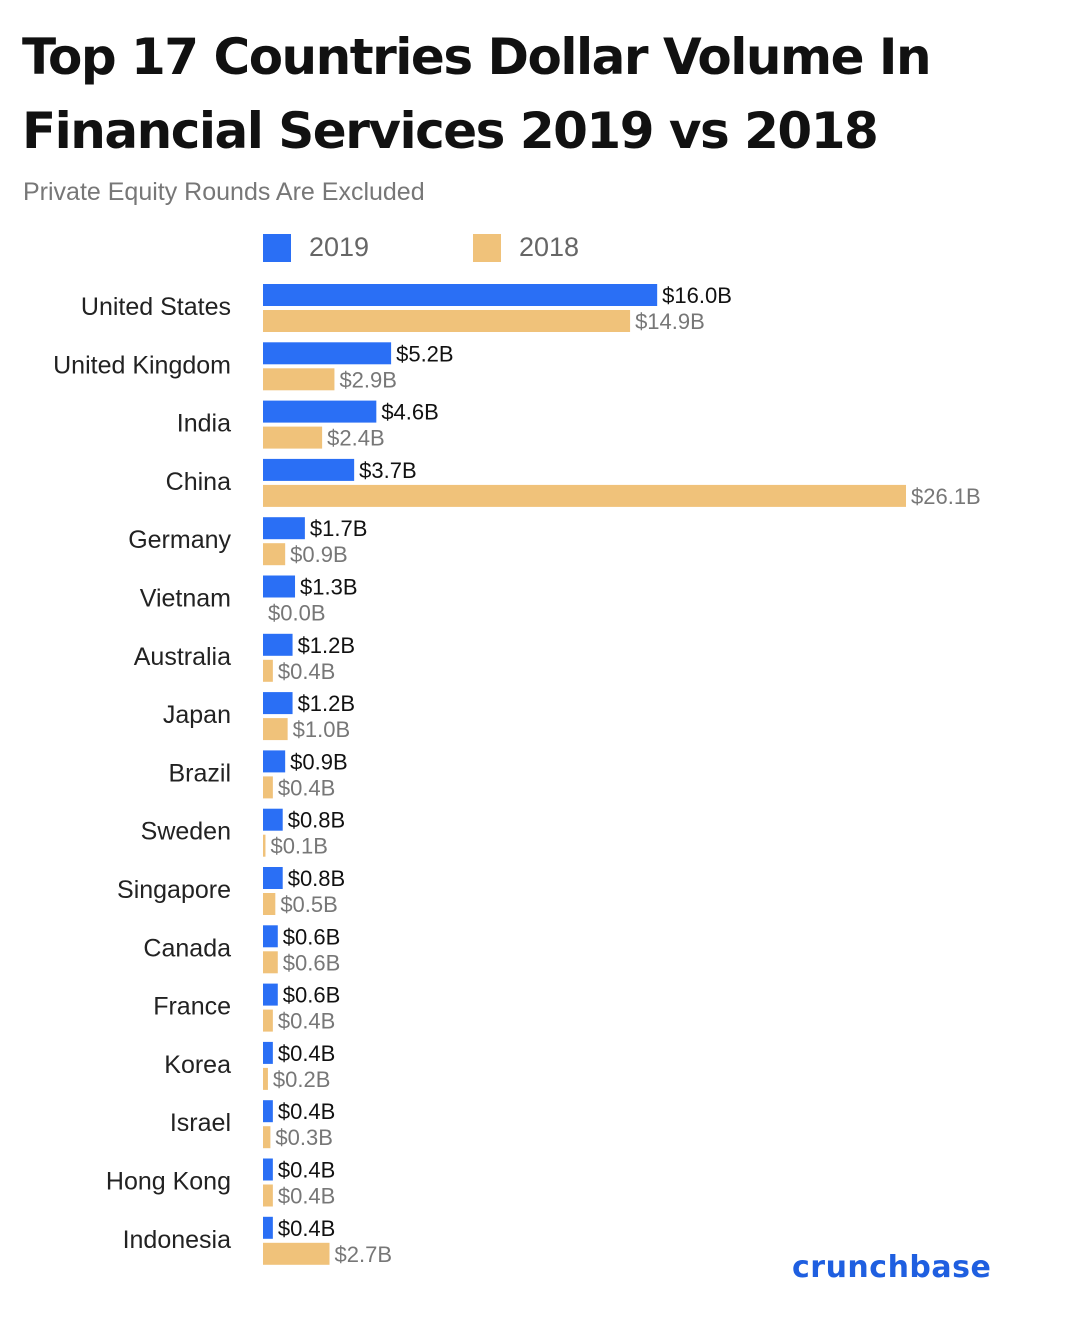 Image resolution: width=1072 pixels, height=1330 pixels. I want to click on data-label-2019: $16.0B, so click(697, 295).